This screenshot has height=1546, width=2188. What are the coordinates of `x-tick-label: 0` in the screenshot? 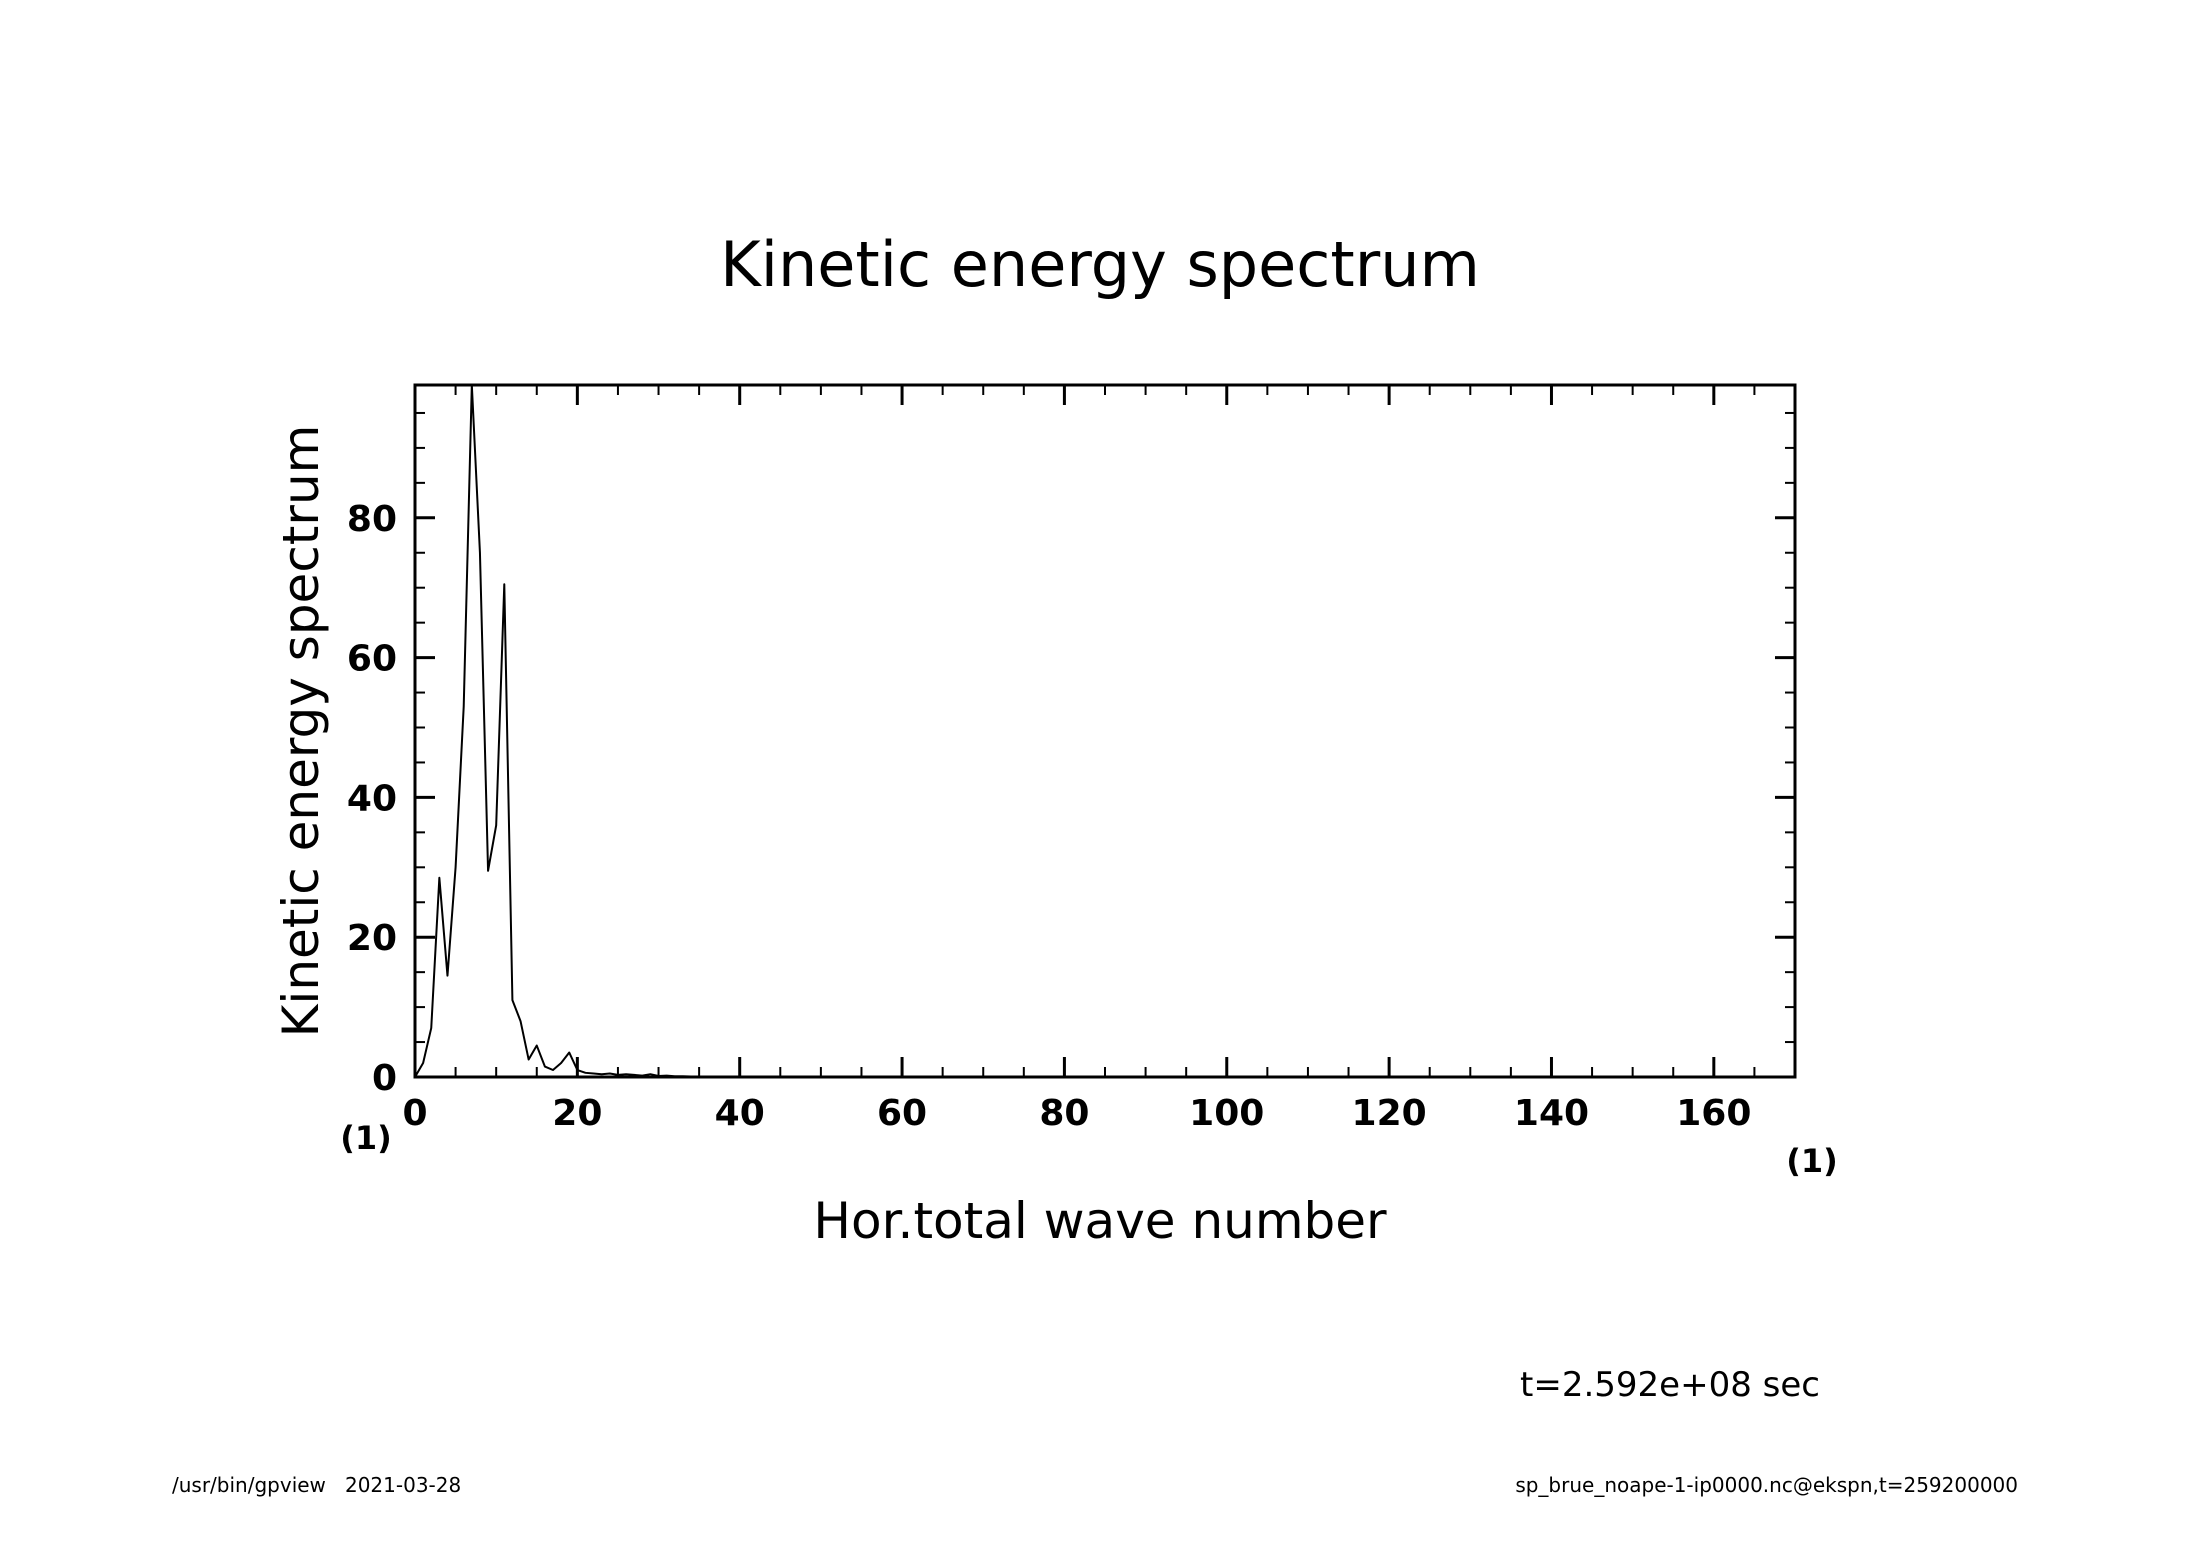 It's located at (414, 1113).